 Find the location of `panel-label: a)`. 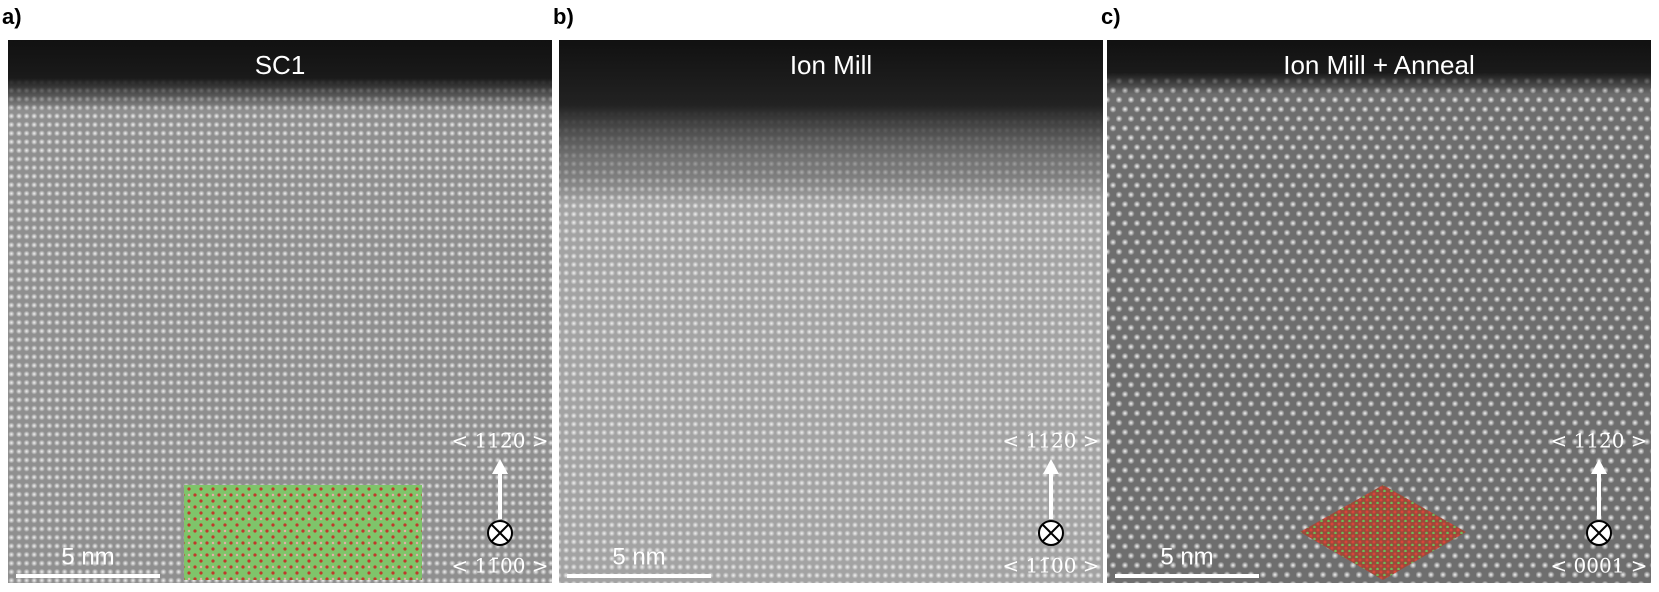

panel-label: a) is located at coordinates (12, 16).